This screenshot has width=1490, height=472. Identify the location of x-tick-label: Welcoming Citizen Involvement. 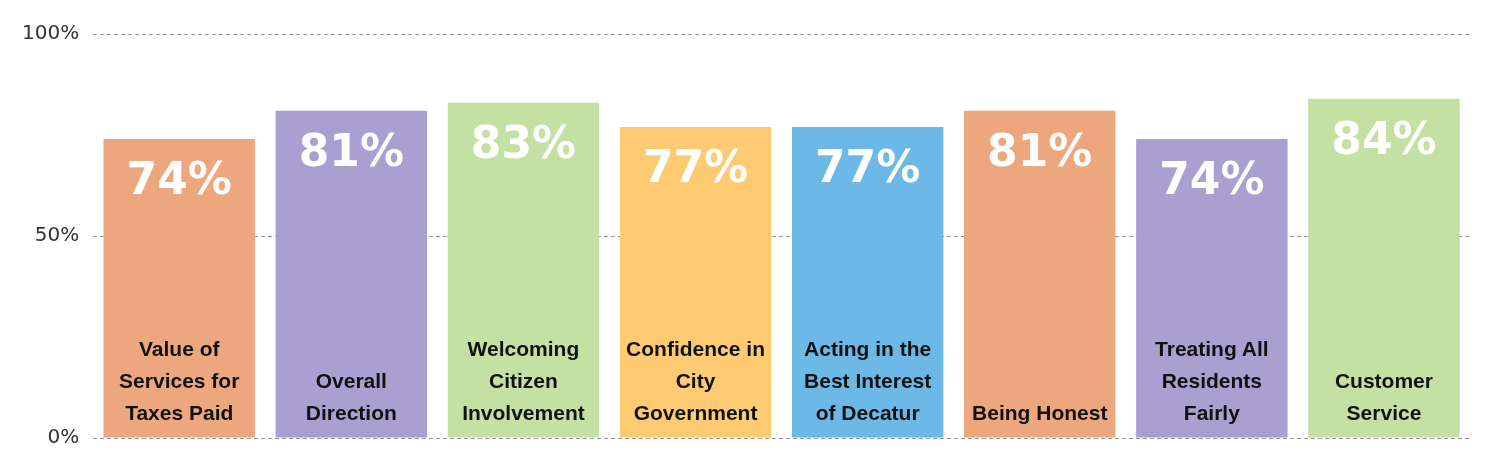
(523, 380).